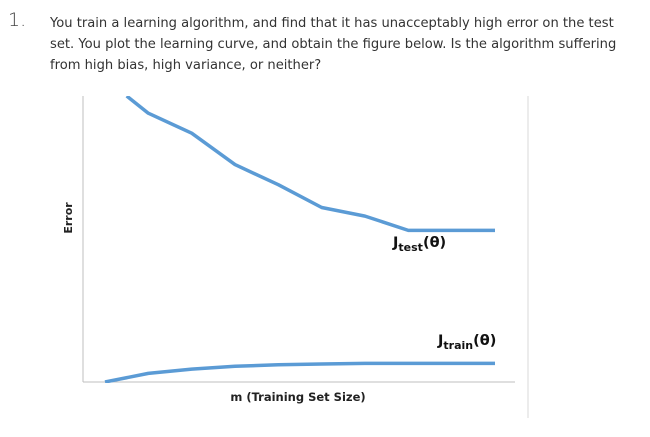  Describe the element at coordinates (419, 244) in the screenshot. I see `test-error-label: Jtest(θ)` at that location.